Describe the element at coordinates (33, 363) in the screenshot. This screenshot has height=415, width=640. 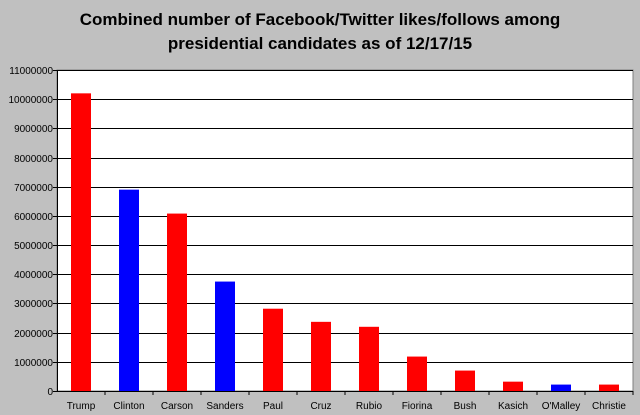
I see `y-tick-label: 1000000` at that location.